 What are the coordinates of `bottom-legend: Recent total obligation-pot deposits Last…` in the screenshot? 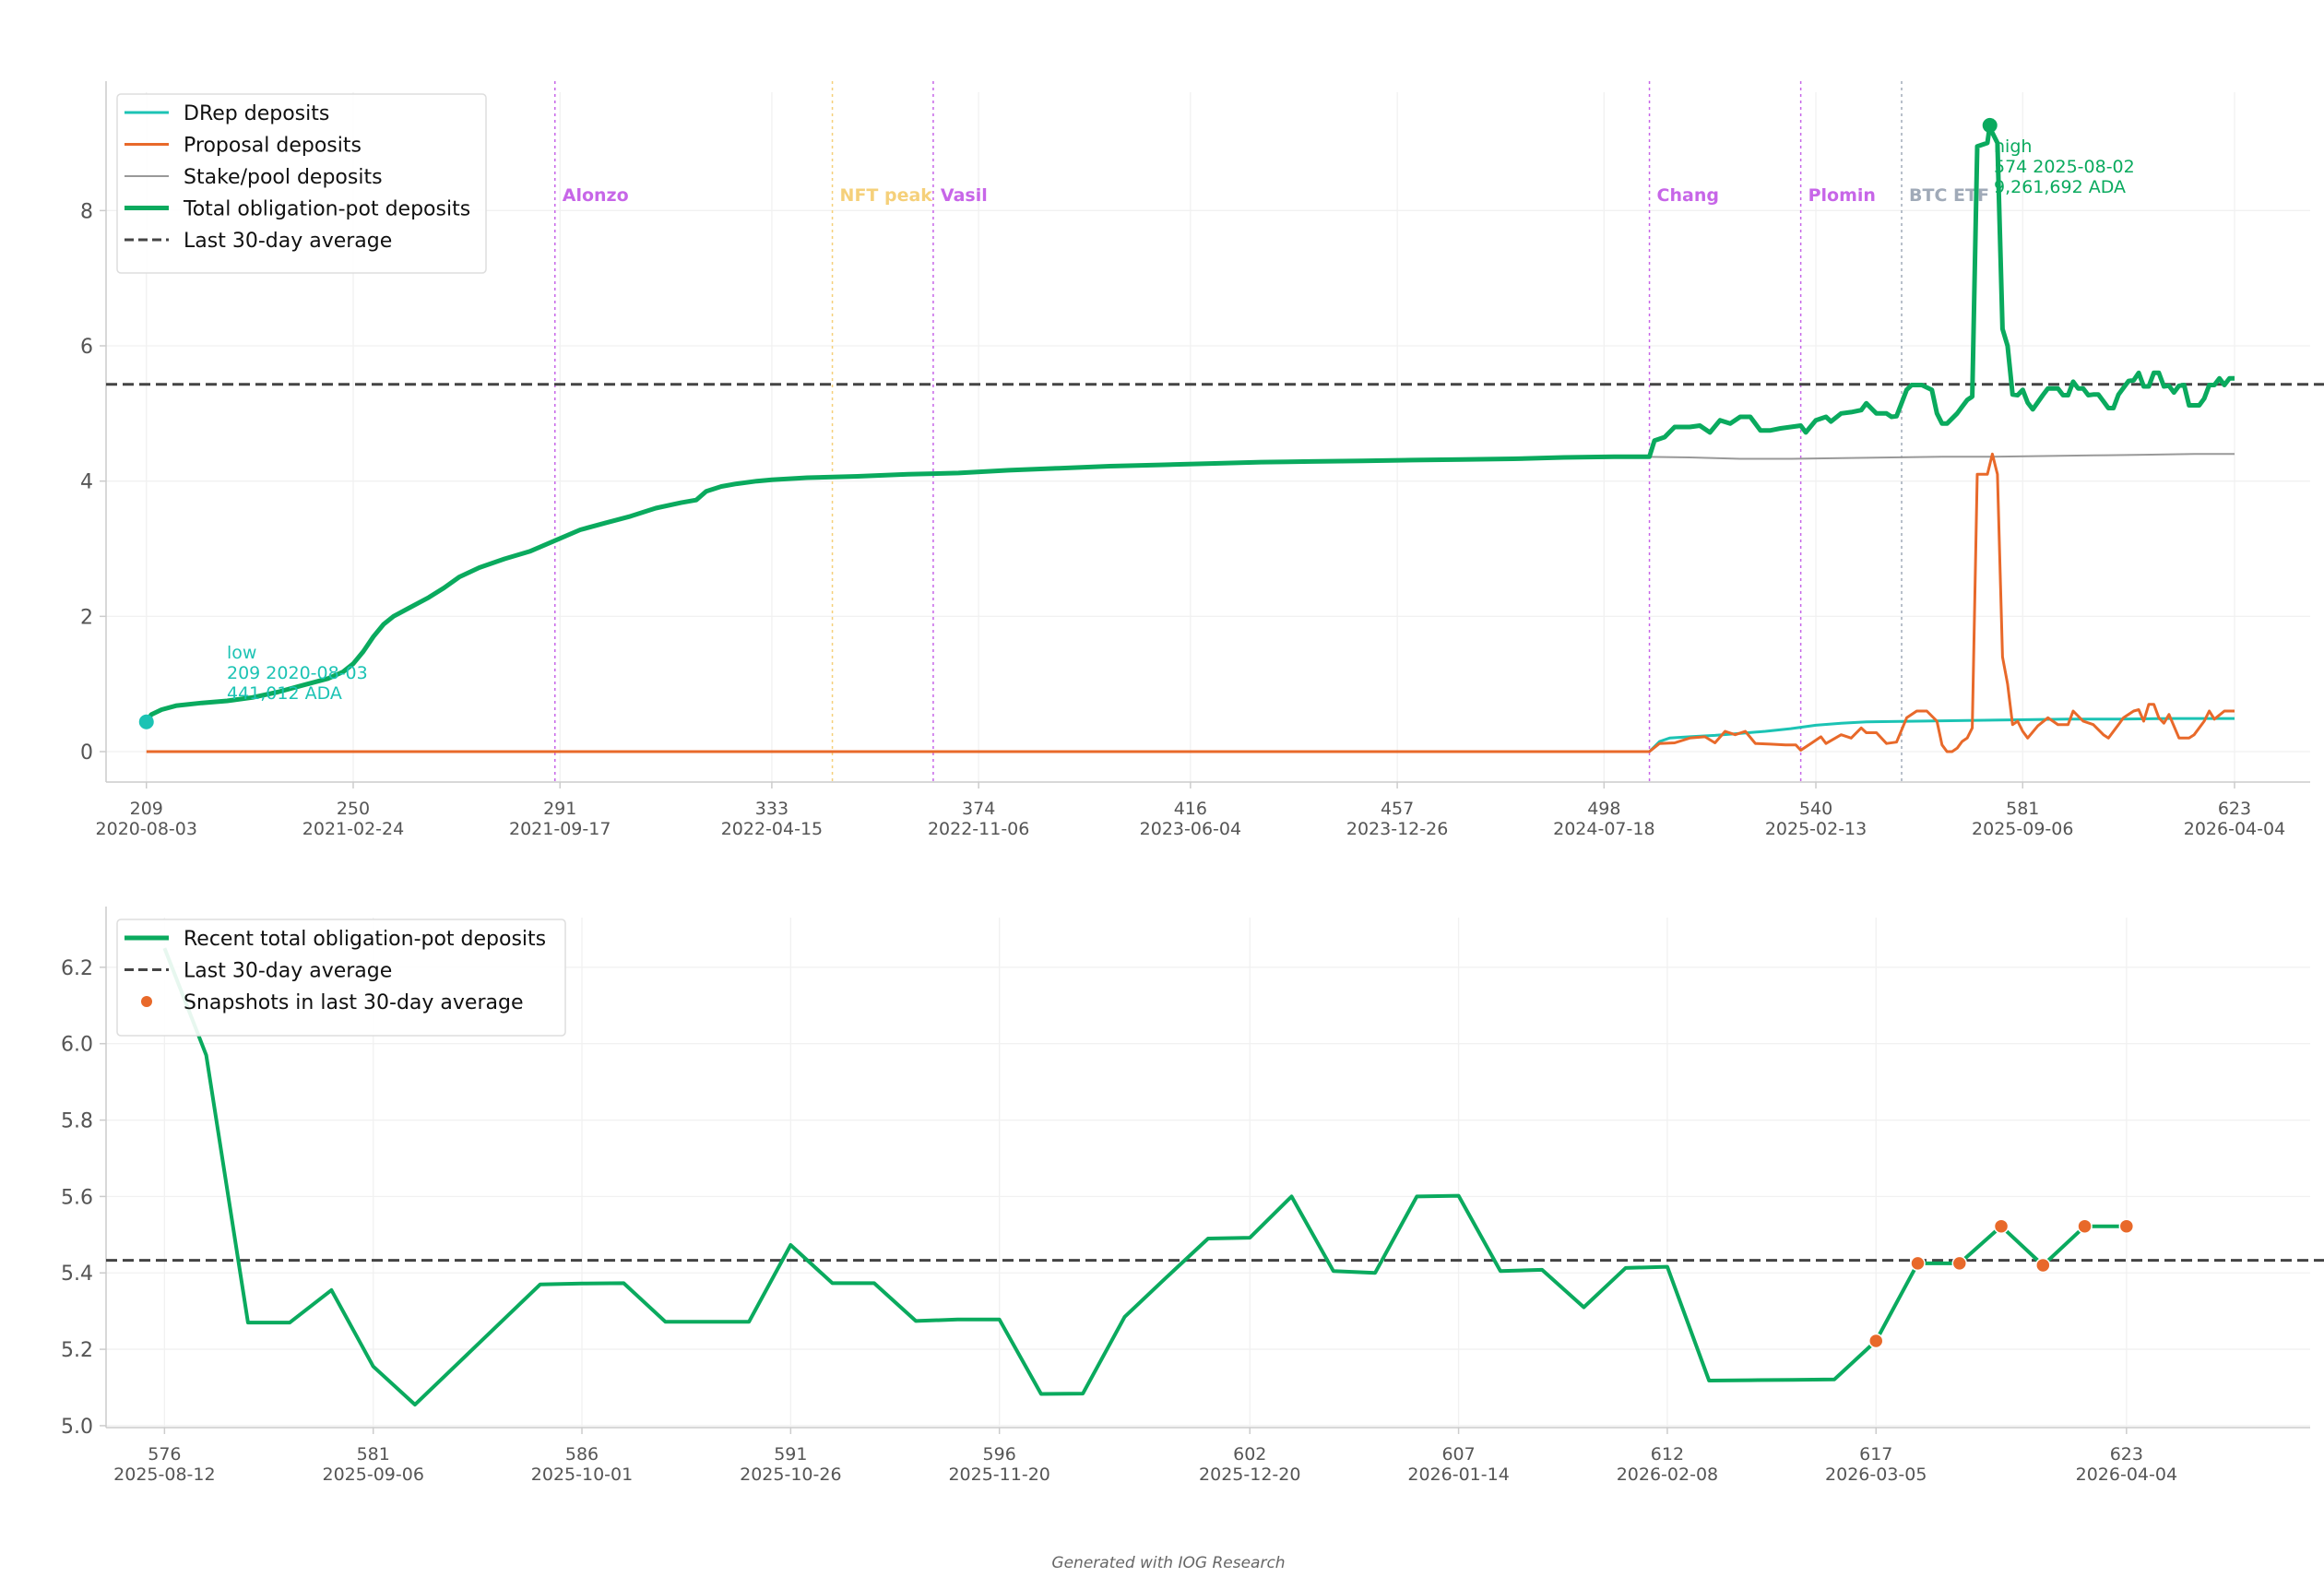 It's located at (341, 978).